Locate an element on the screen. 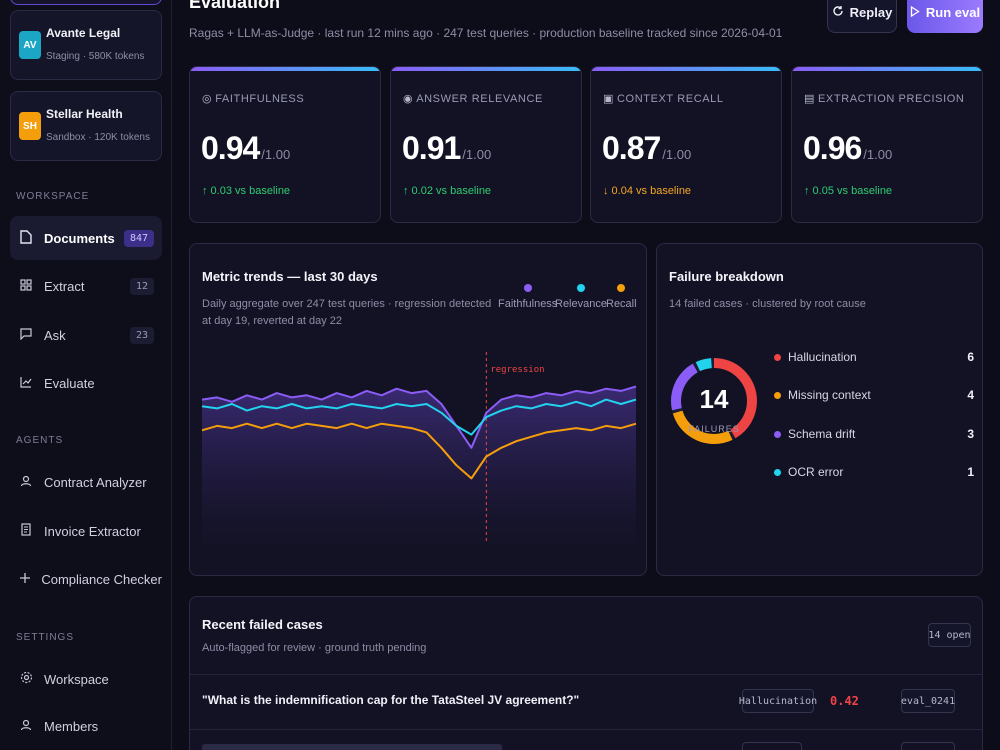  sidebar-item-label: Members is located at coordinates (71, 726).